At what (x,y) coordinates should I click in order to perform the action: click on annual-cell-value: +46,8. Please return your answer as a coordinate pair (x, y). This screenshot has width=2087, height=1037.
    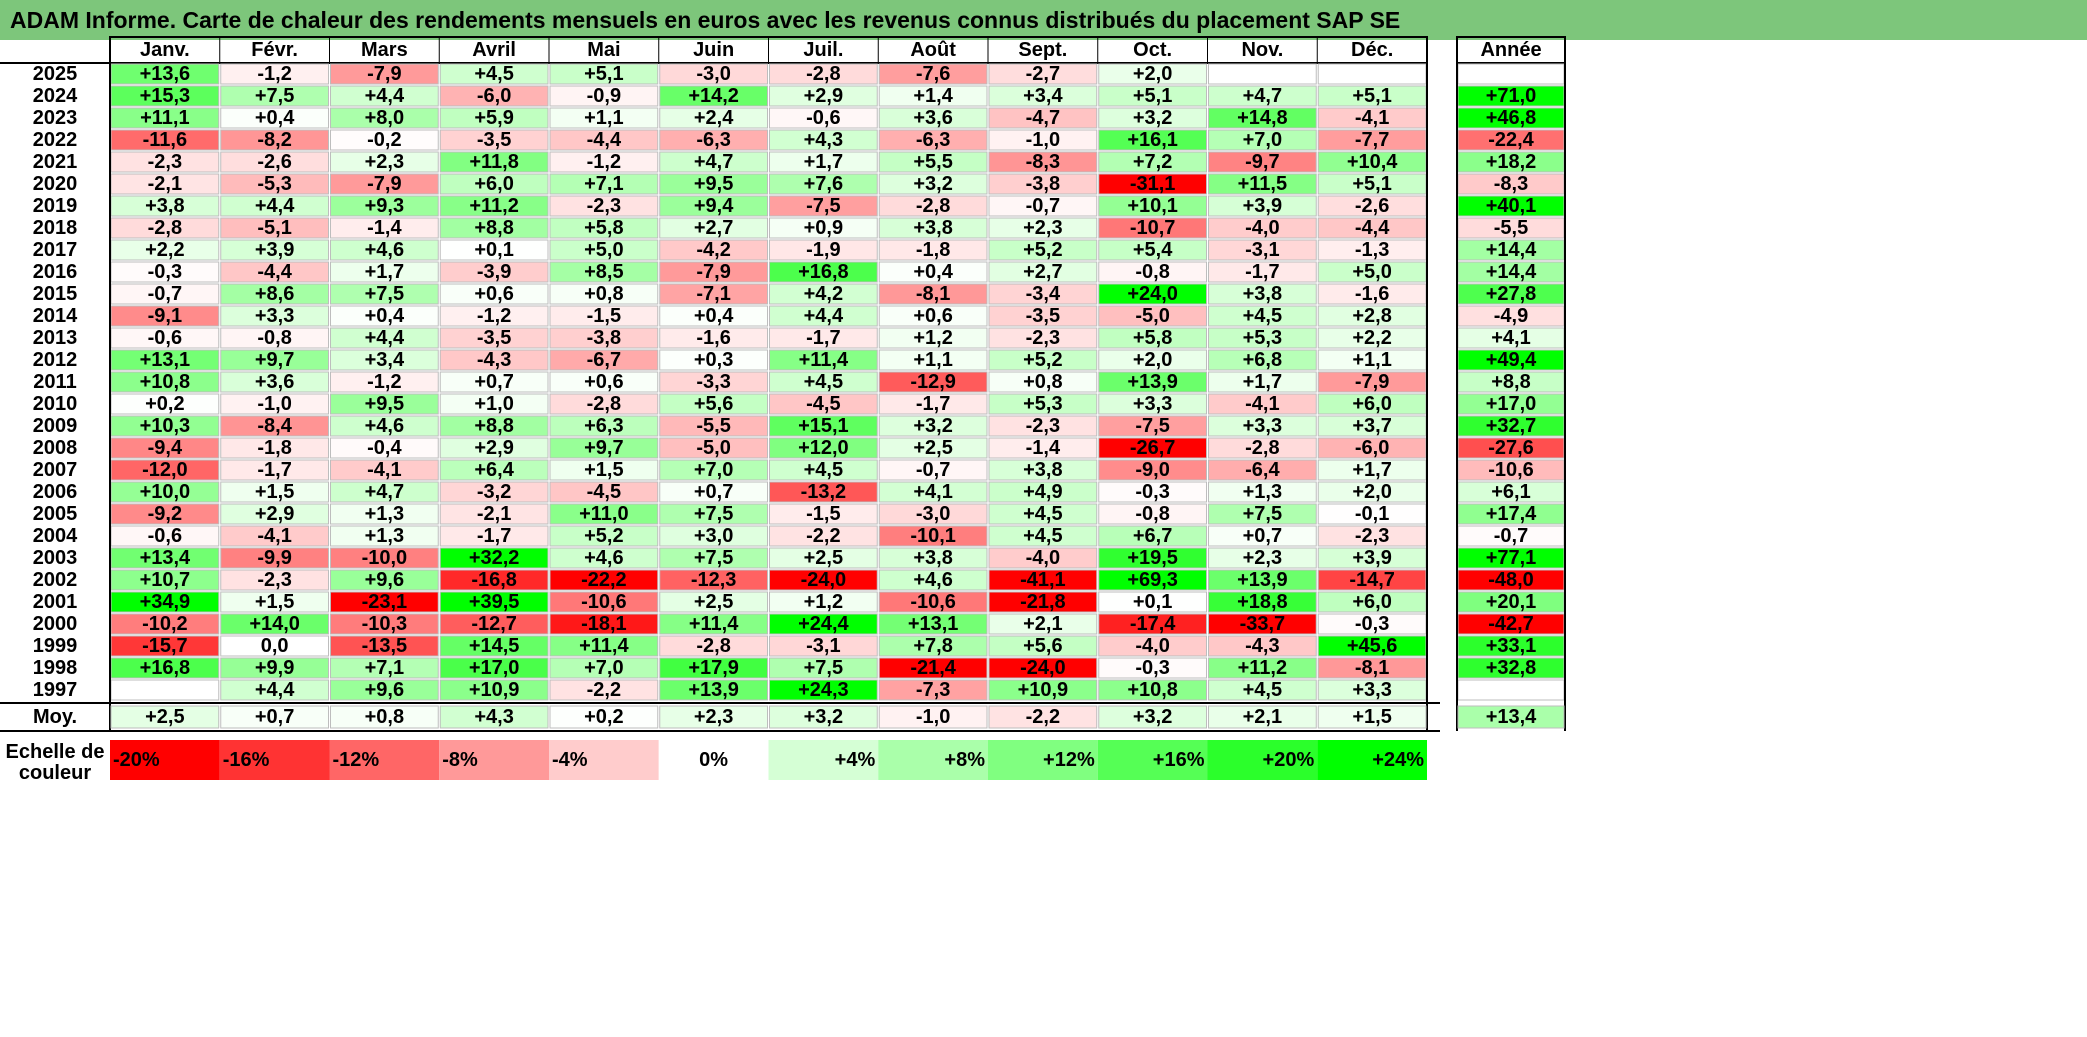
    Looking at the image, I should click on (1511, 118).